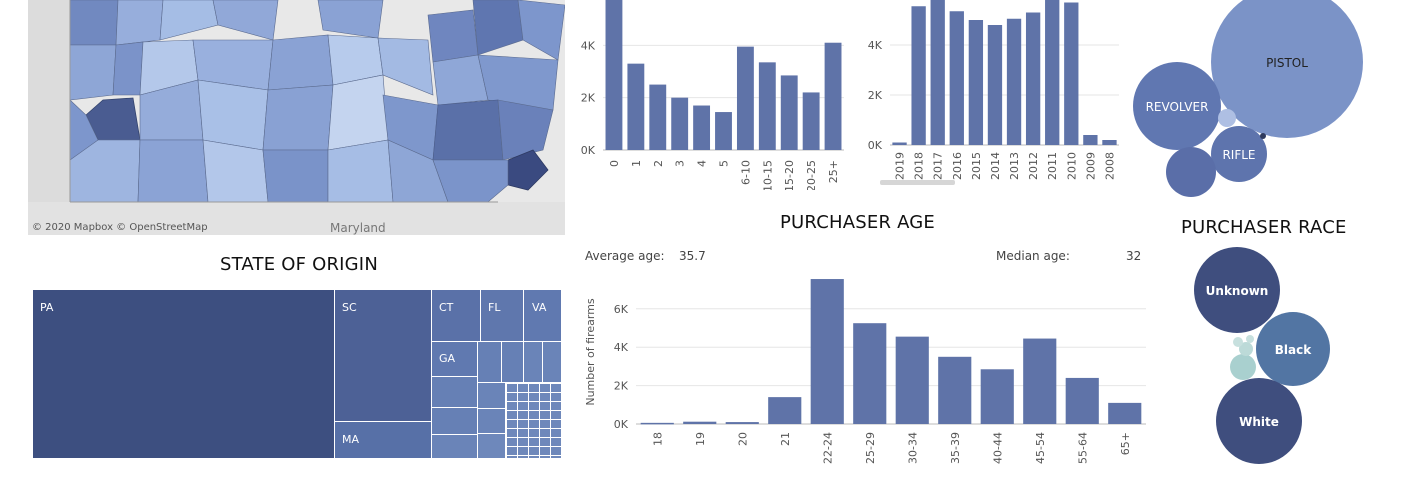 The height and width of the screenshot is (480, 1410). I want to click on gun-type-bubble-chart: PISTOL REVOLVER RIFLE, so click(1250, 100).